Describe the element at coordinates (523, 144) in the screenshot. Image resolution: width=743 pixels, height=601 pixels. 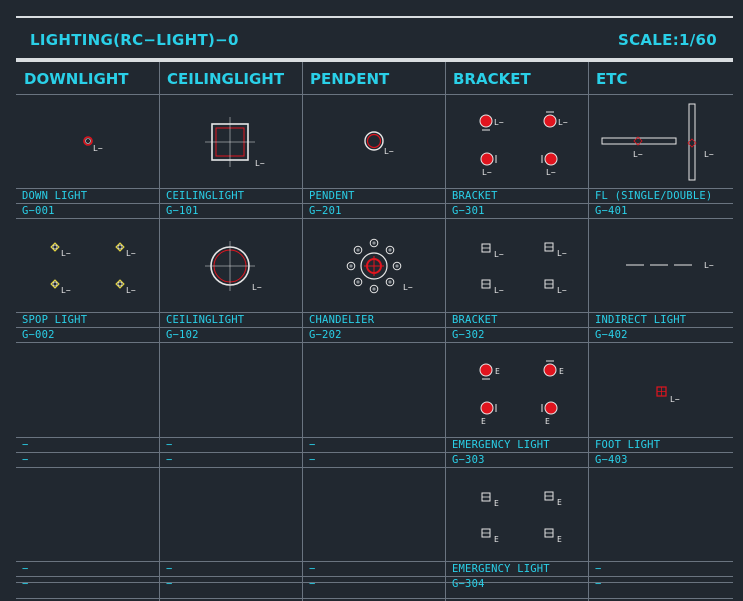
I see `bracket-symbol-group: L− L− L− L−` at that location.